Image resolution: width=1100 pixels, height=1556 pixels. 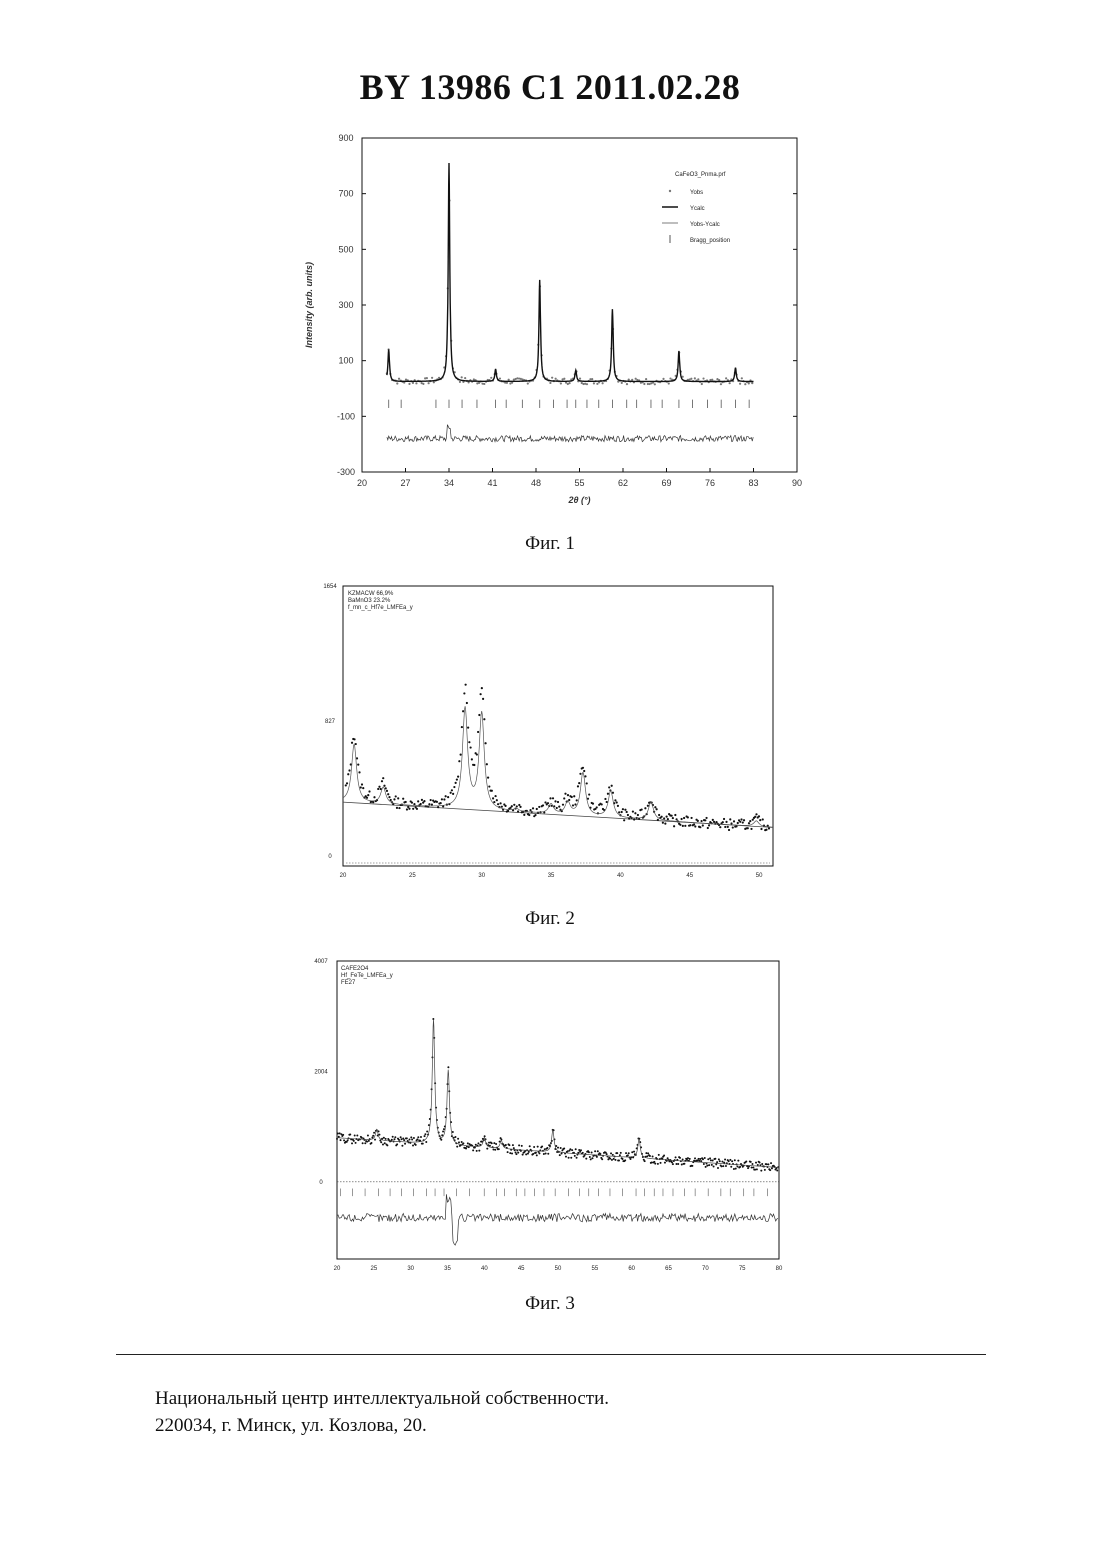 I want to click on x-tick-label: 90, so click(x=797, y=483).